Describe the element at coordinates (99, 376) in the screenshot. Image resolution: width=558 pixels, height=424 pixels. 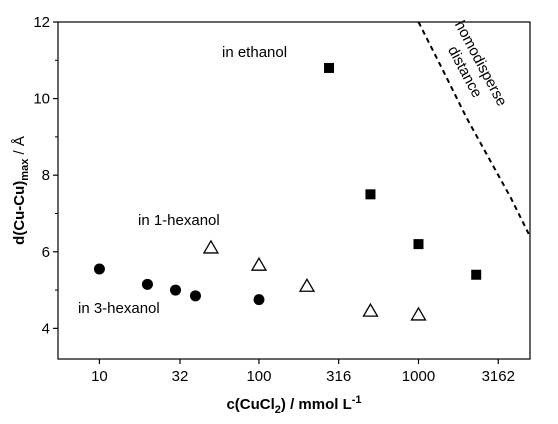
I see `x-tick-label: 10` at that location.